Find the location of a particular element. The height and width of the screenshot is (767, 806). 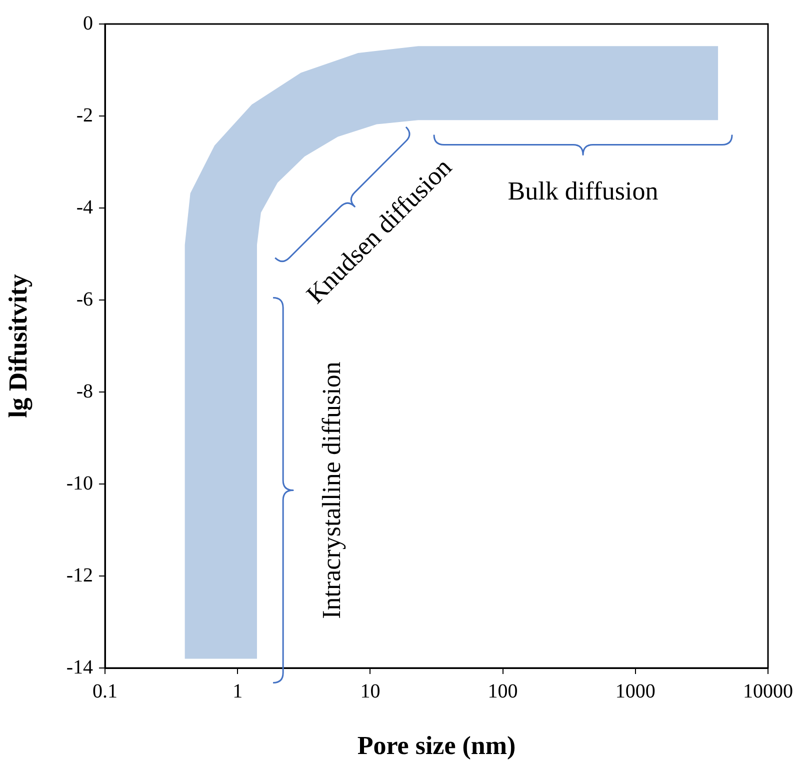

y-tick-label: -6 is located at coordinates (84, 299).